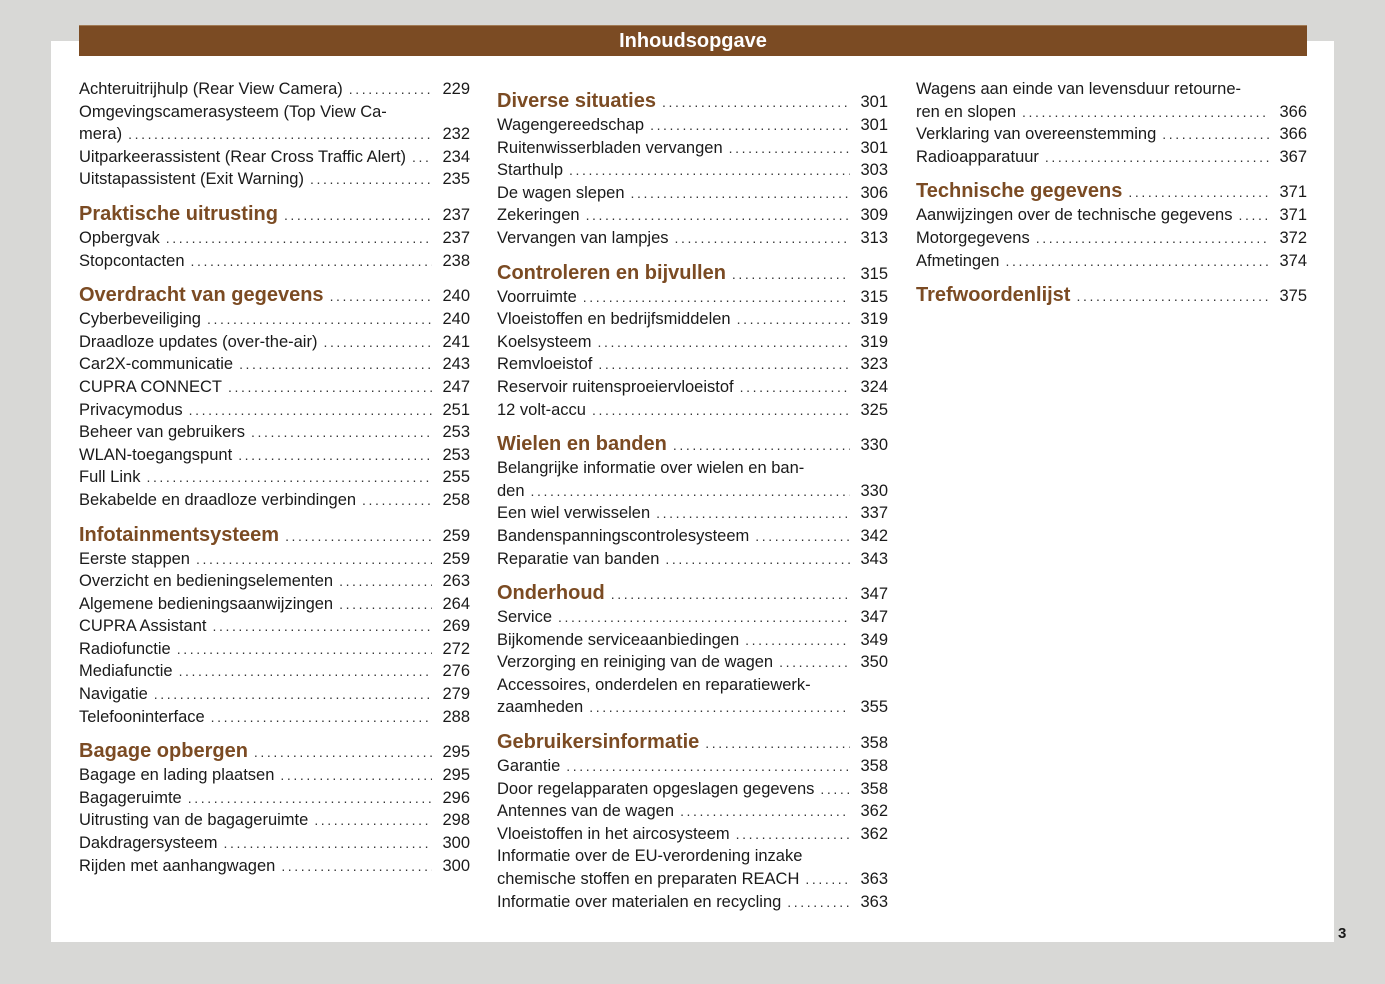 Image resolution: width=1385 pixels, height=984 pixels. I want to click on toc-page-number: 259, so click(456, 535).